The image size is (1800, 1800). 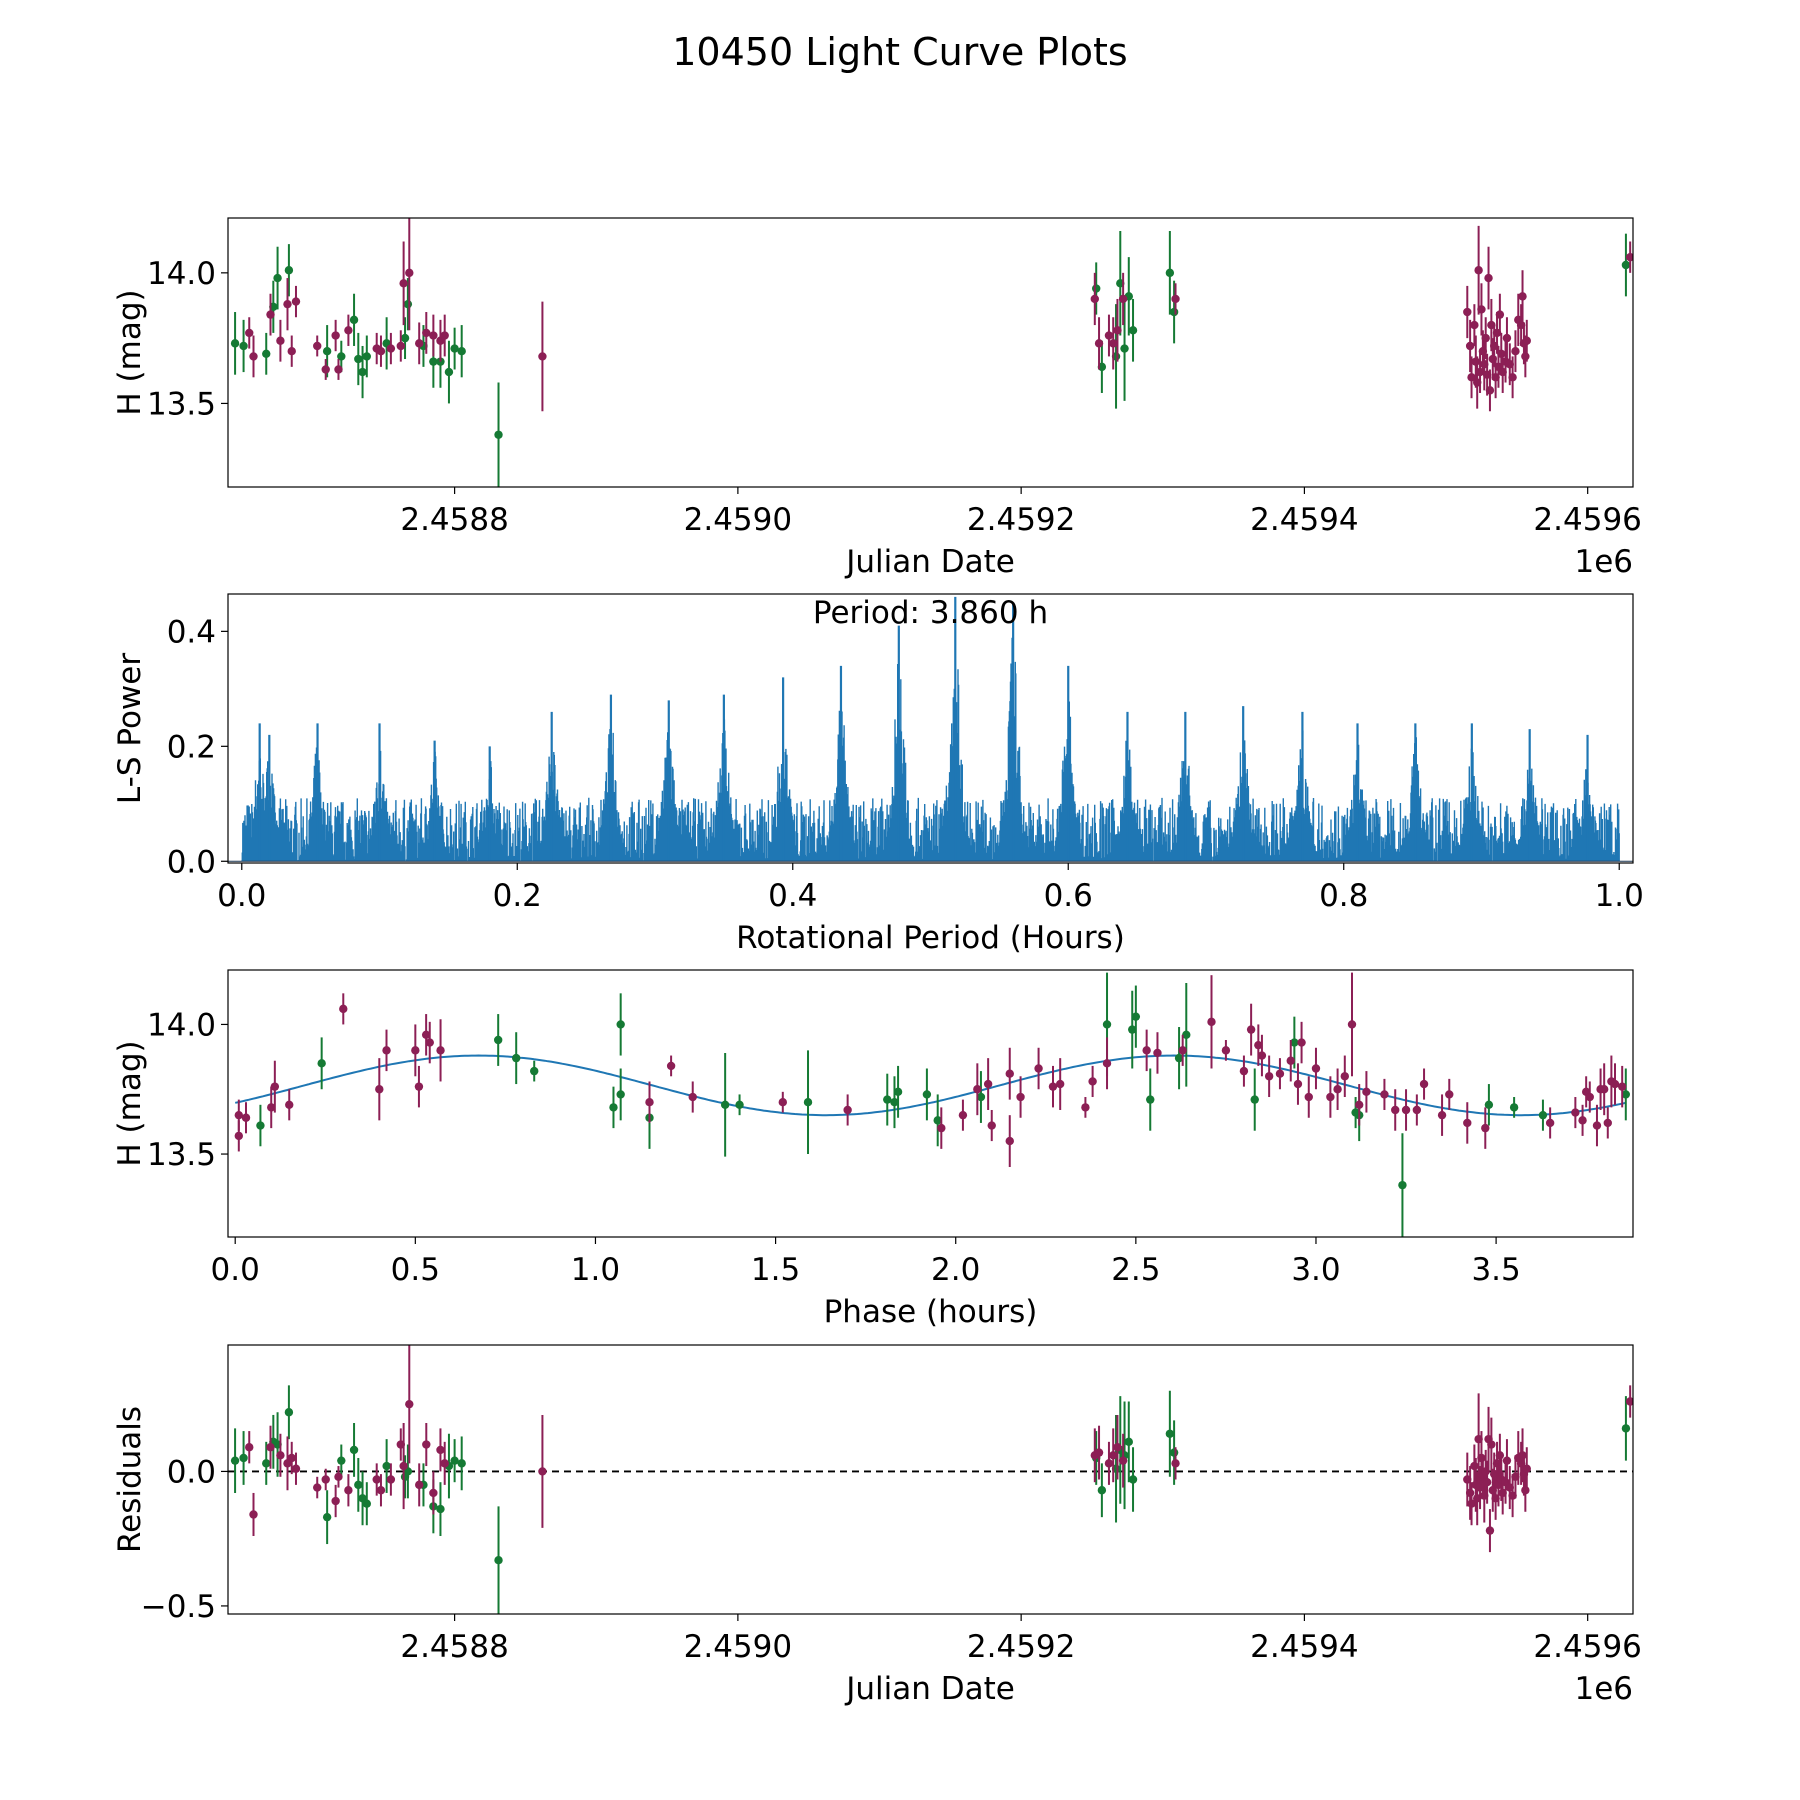 I want to click on light-curve-y-tick-label: 14.0, so click(x=181, y=274).